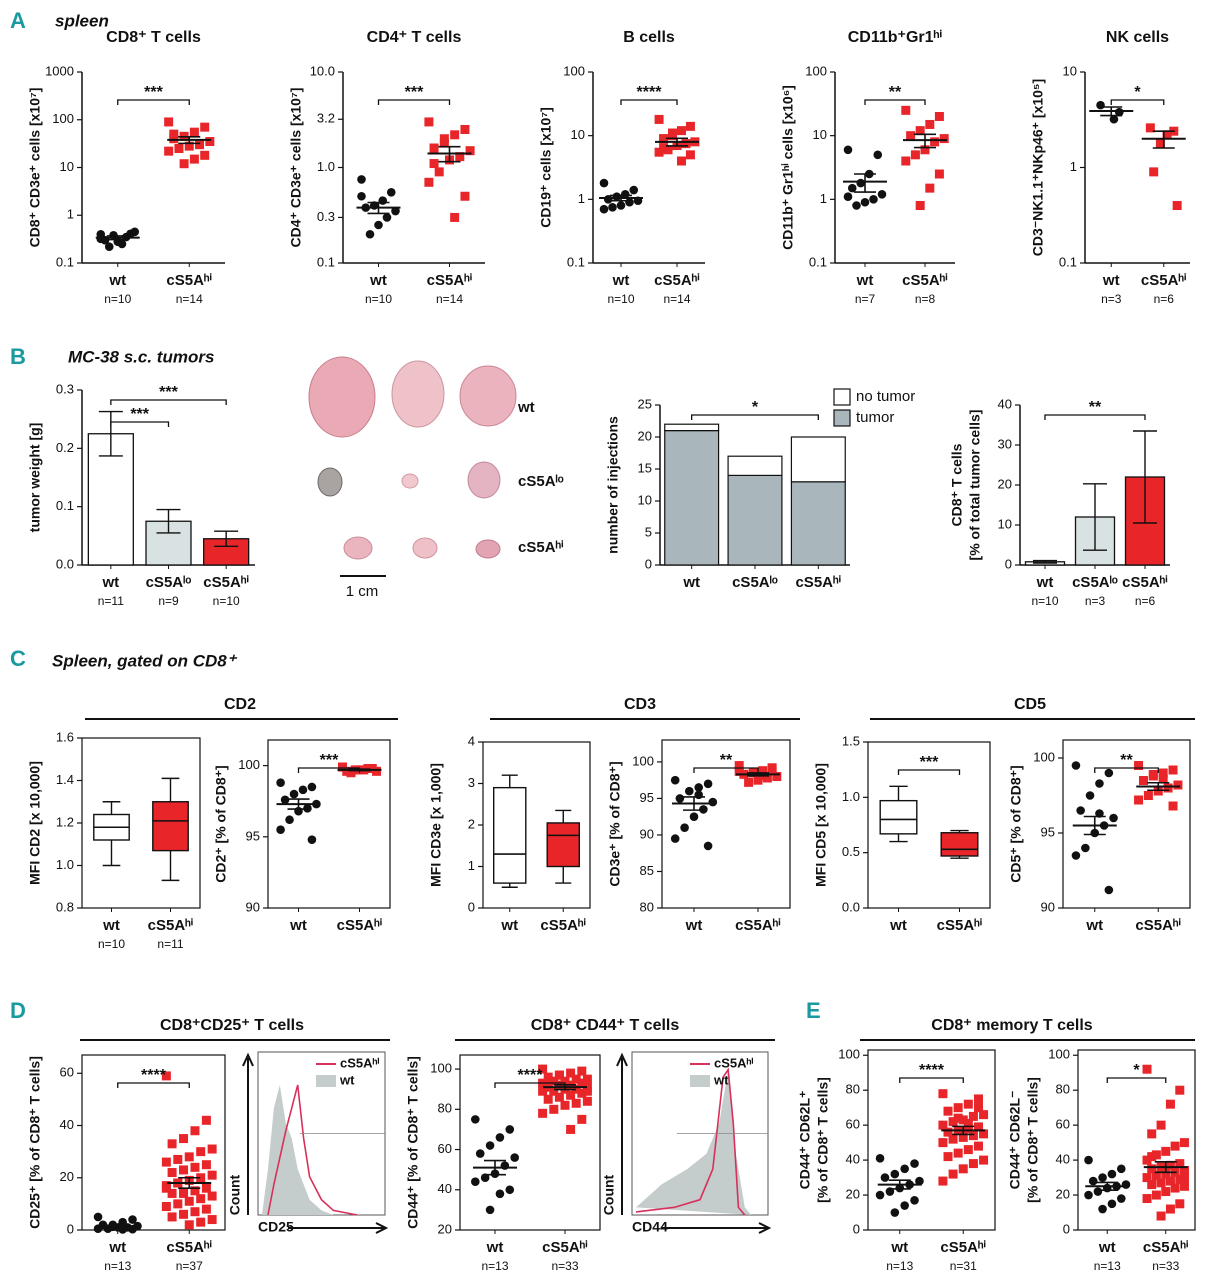 Image resolution: width=1217 pixels, height=1285 pixels. I want to click on chart-title: CD11b⁺Gr1ʰⁱ, so click(895, 37).